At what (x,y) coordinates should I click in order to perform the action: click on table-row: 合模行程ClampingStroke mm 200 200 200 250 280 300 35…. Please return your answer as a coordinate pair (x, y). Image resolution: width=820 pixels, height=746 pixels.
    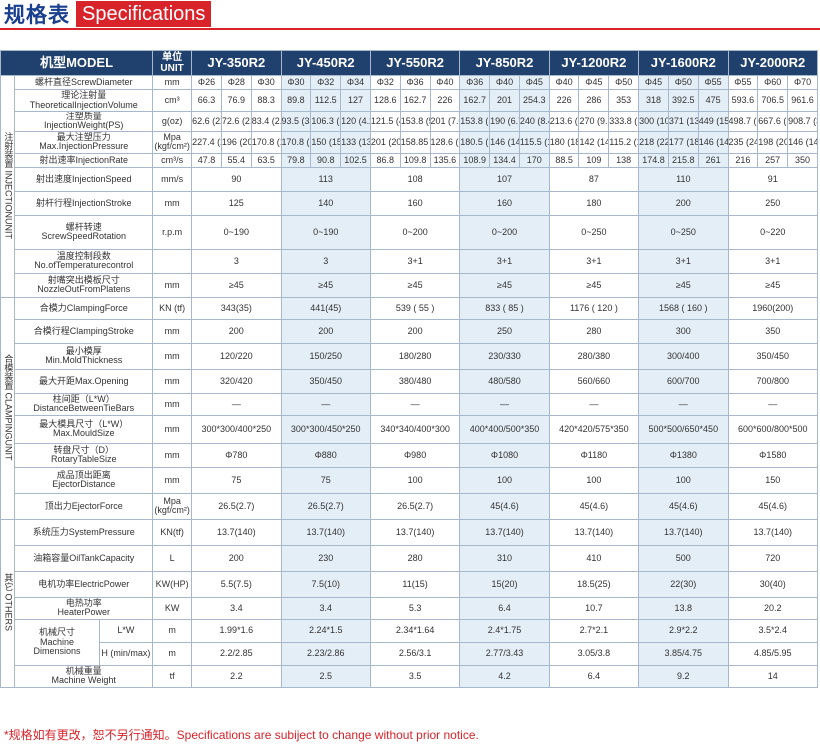
    Looking at the image, I should click on (409, 331).